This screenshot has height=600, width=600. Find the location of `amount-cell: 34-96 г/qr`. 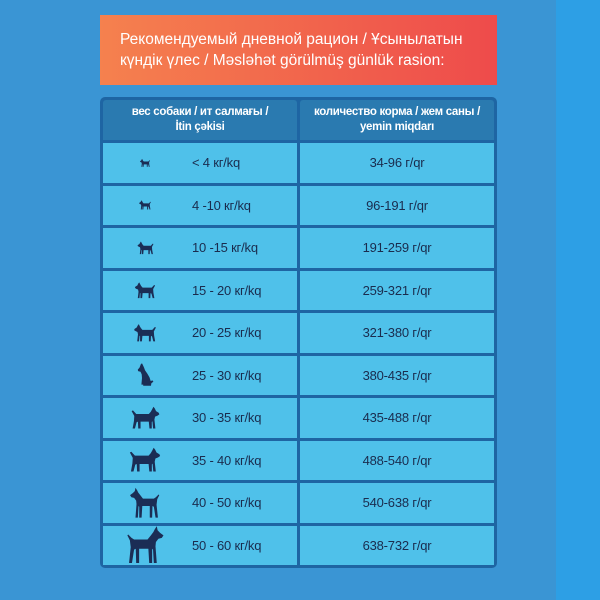

amount-cell: 34-96 г/qr is located at coordinates (397, 163).